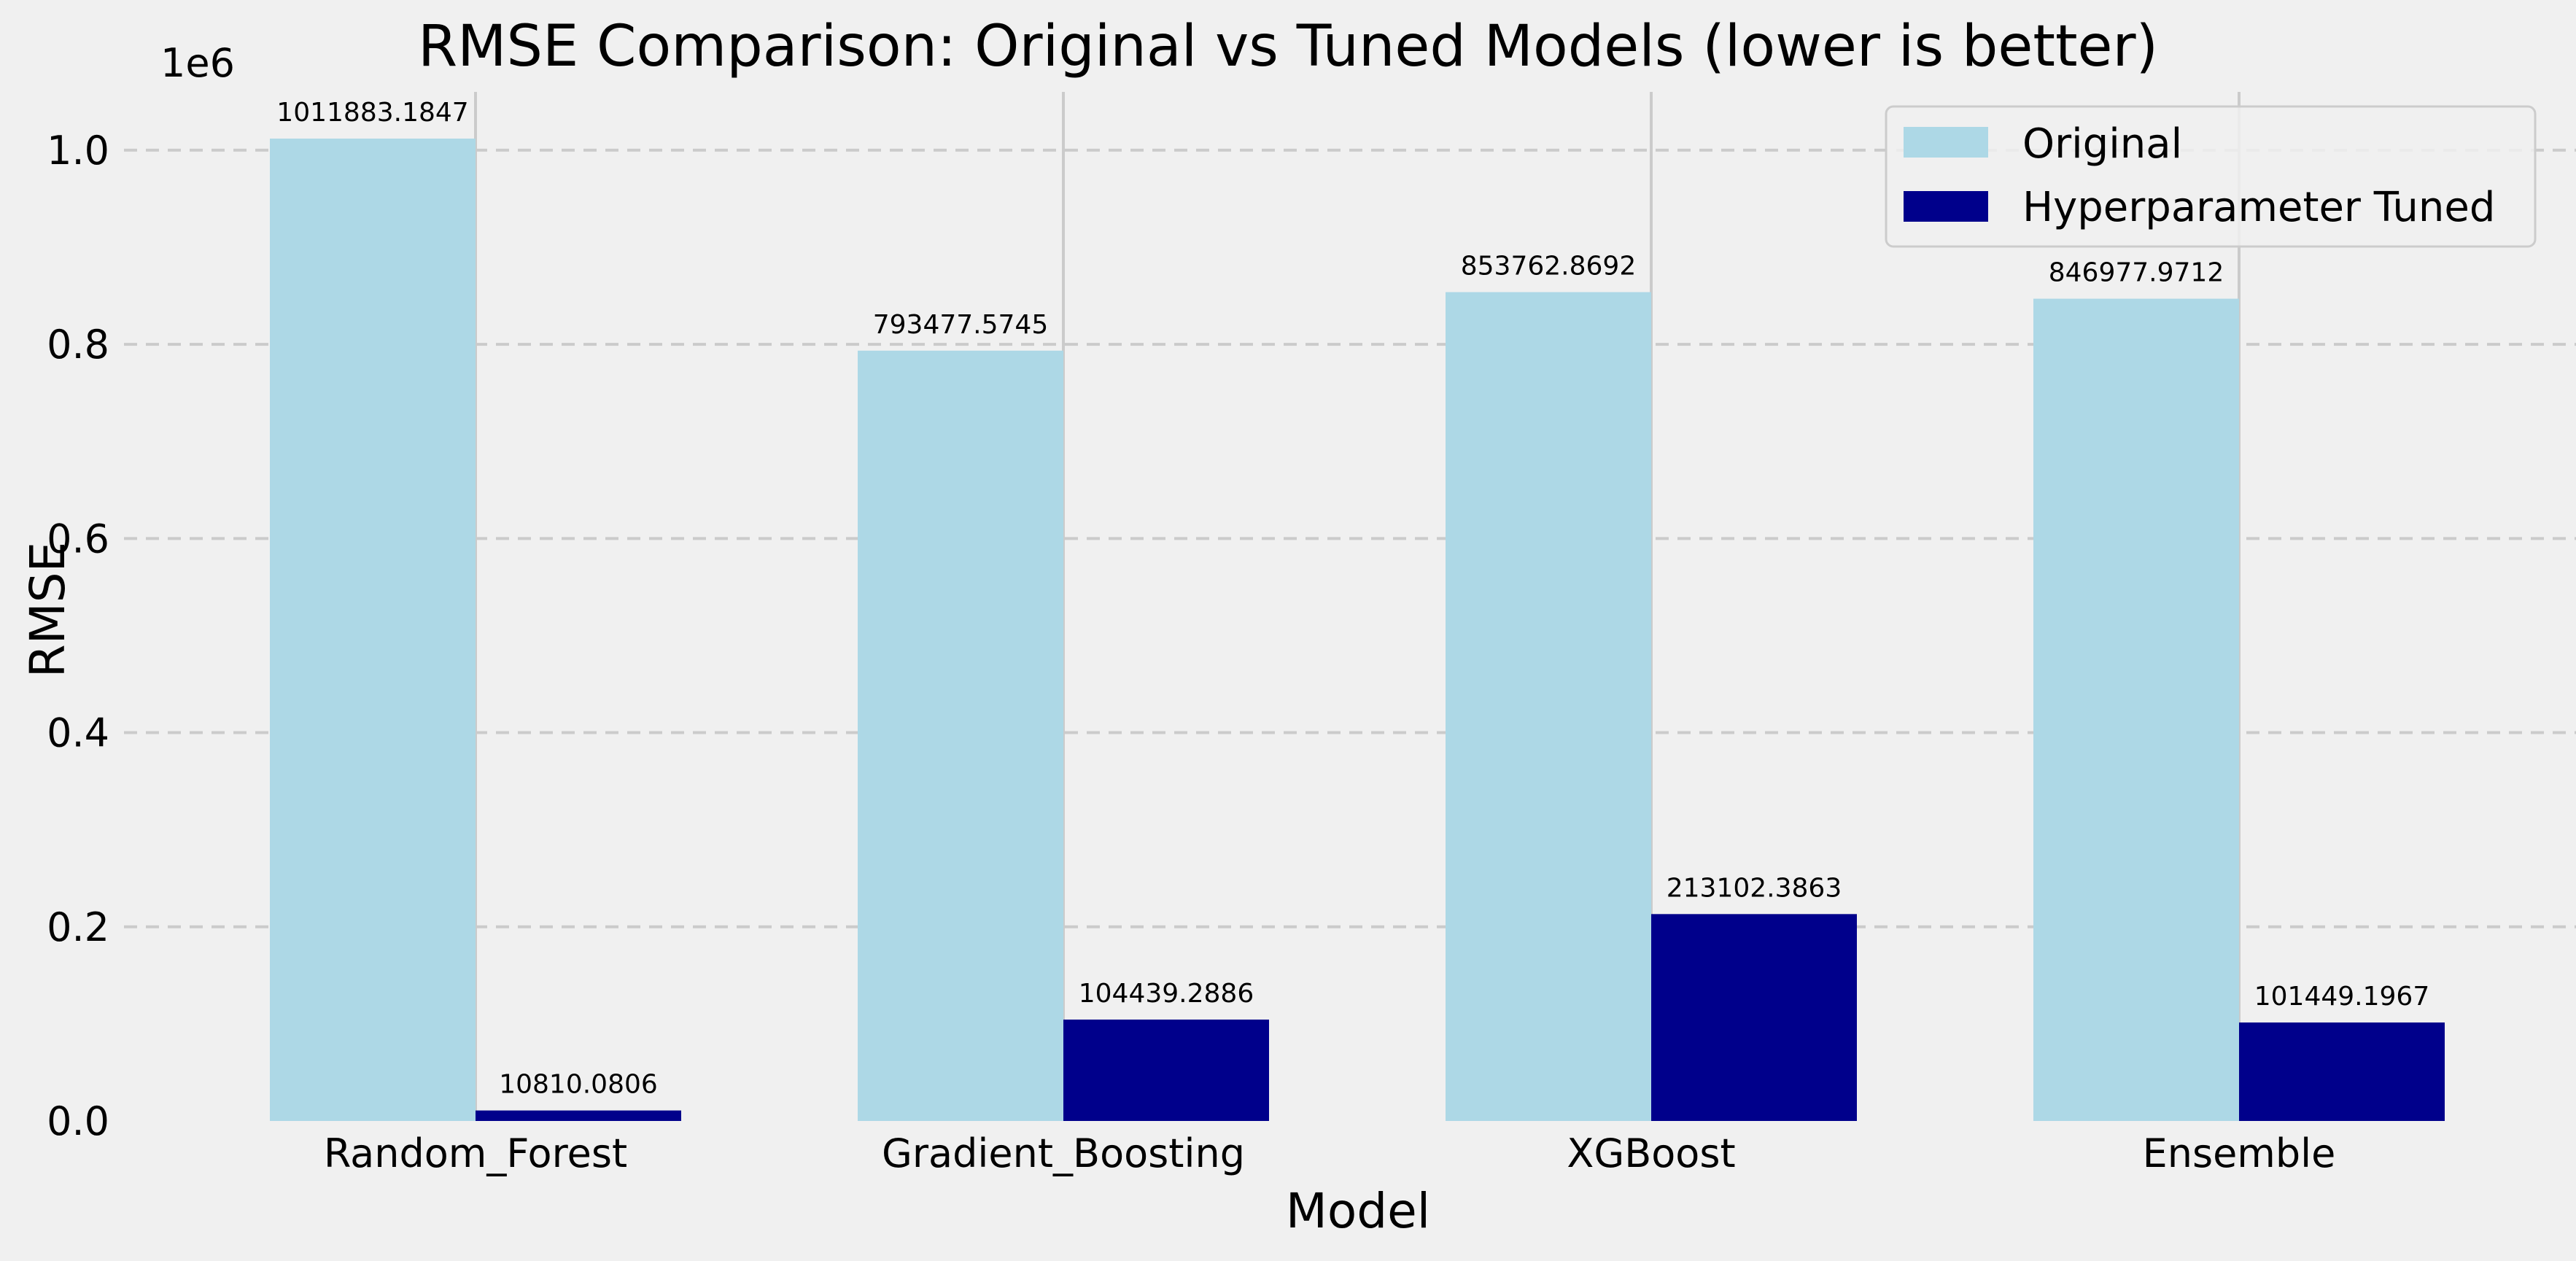  Describe the element at coordinates (1358, 1211) in the screenshot. I see `x-axis-label: Model` at that location.